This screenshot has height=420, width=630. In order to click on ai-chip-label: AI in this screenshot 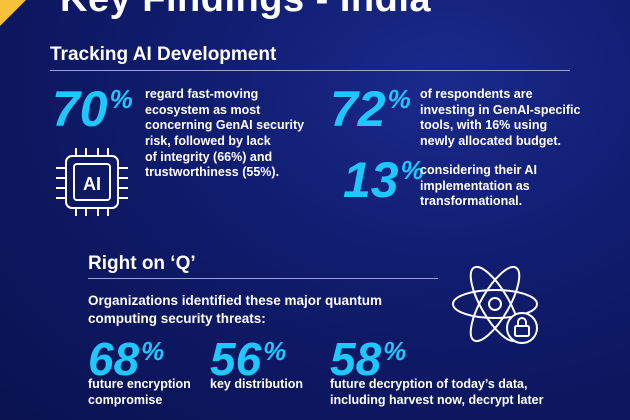, I will do `click(92, 184)`.